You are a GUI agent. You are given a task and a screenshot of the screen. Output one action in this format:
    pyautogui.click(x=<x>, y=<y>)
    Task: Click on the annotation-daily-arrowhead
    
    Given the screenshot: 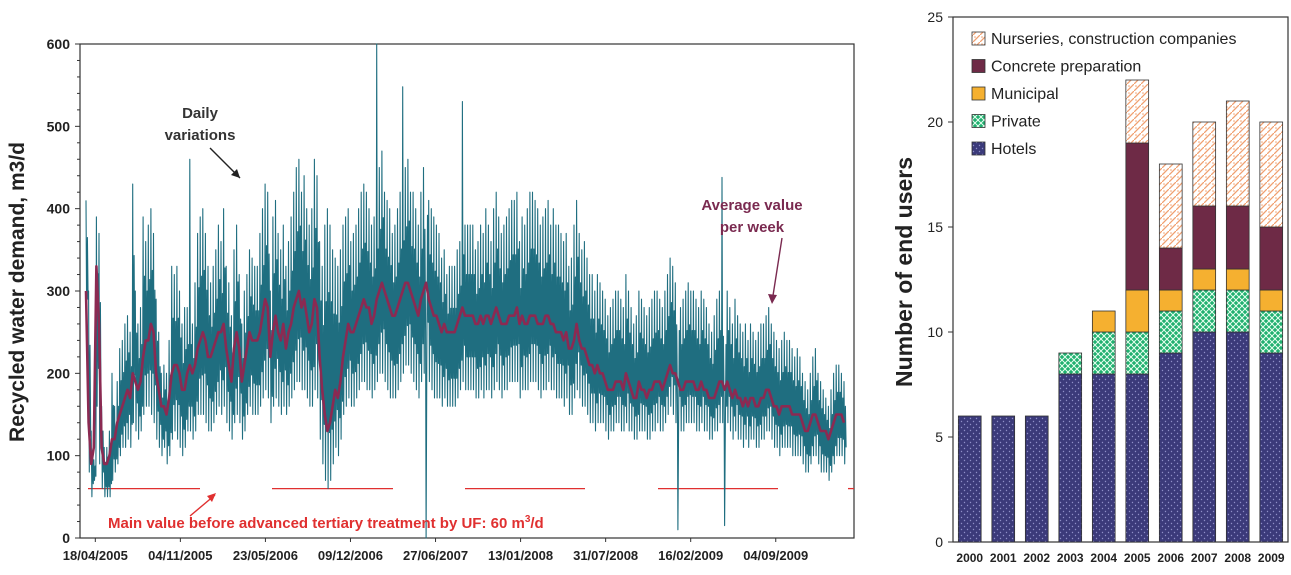 What is the action you would take?
    pyautogui.click(x=235, y=173)
    